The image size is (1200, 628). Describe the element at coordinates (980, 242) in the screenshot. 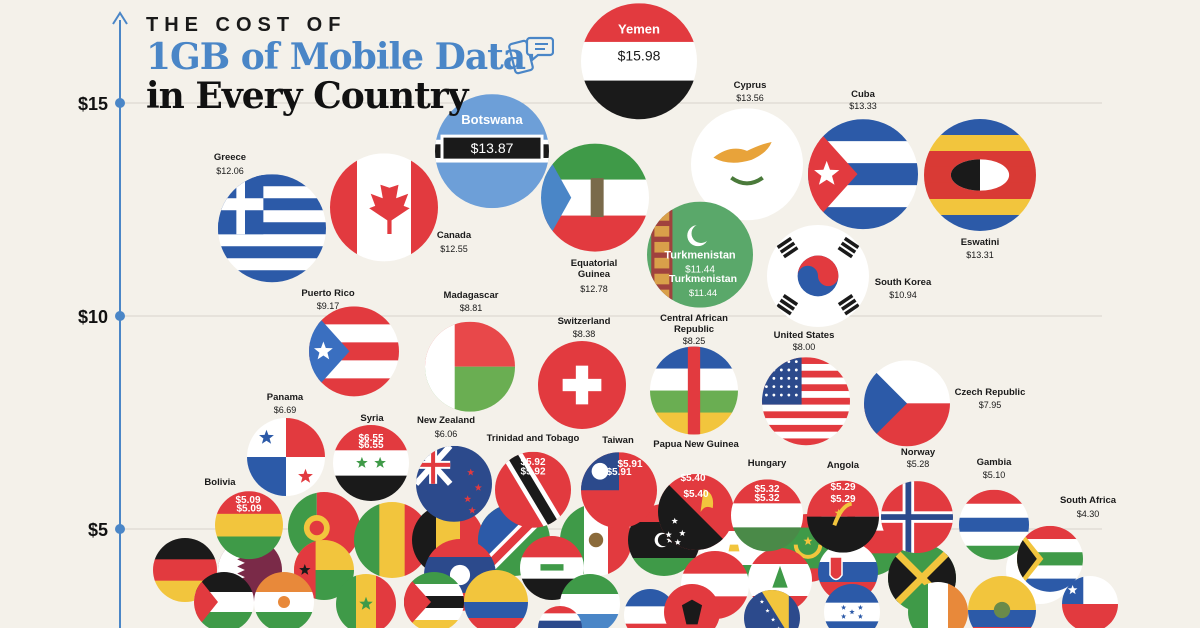

I see `country-label: Eswatini` at that location.